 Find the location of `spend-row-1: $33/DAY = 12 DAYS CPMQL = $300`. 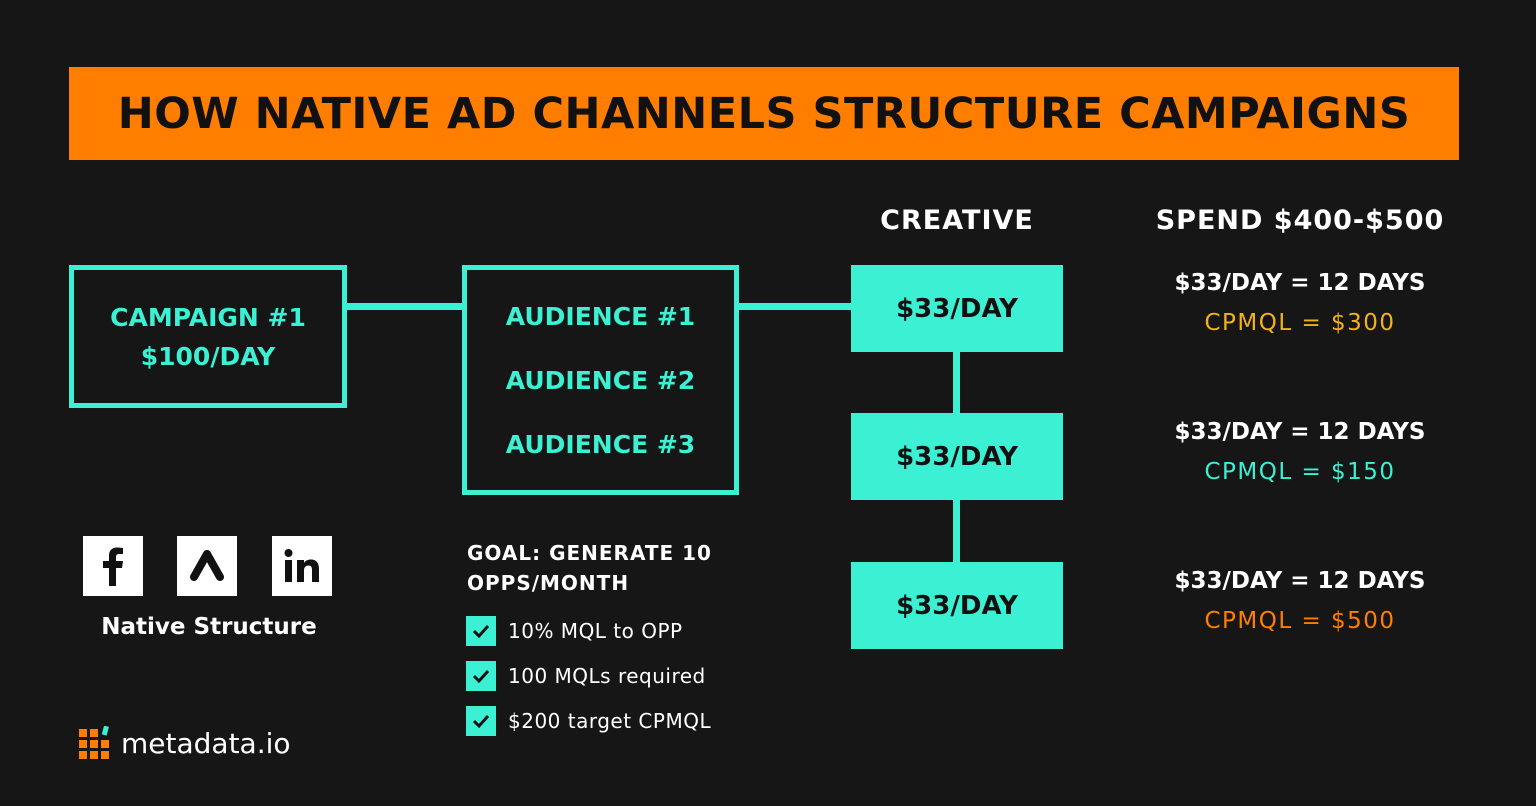

spend-row-1: $33/DAY = 12 DAYS CPMQL = $300 is located at coordinates (1300, 303).